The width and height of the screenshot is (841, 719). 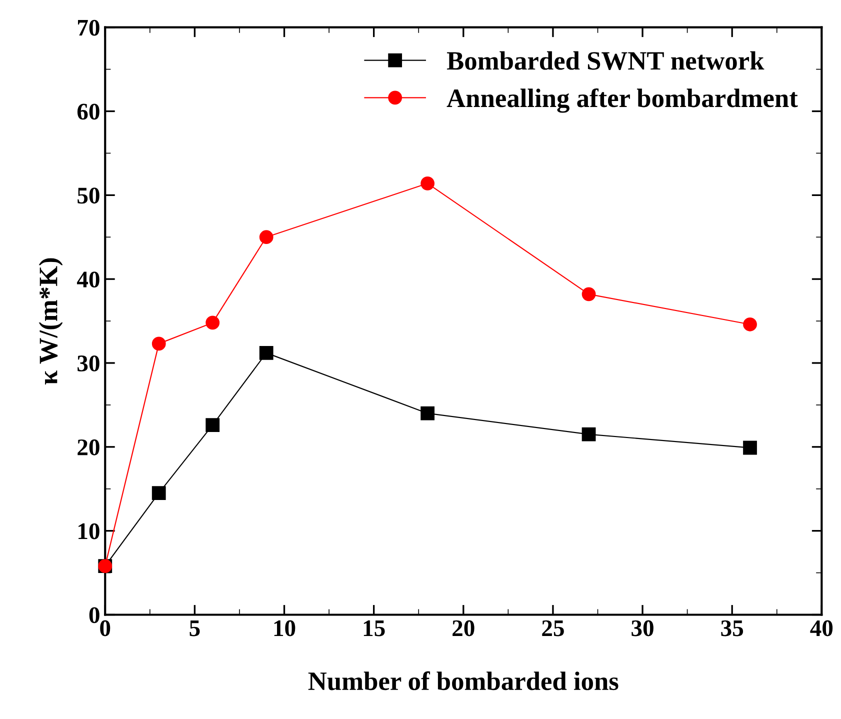 I want to click on x-tick-label: 40, so click(x=821, y=628).